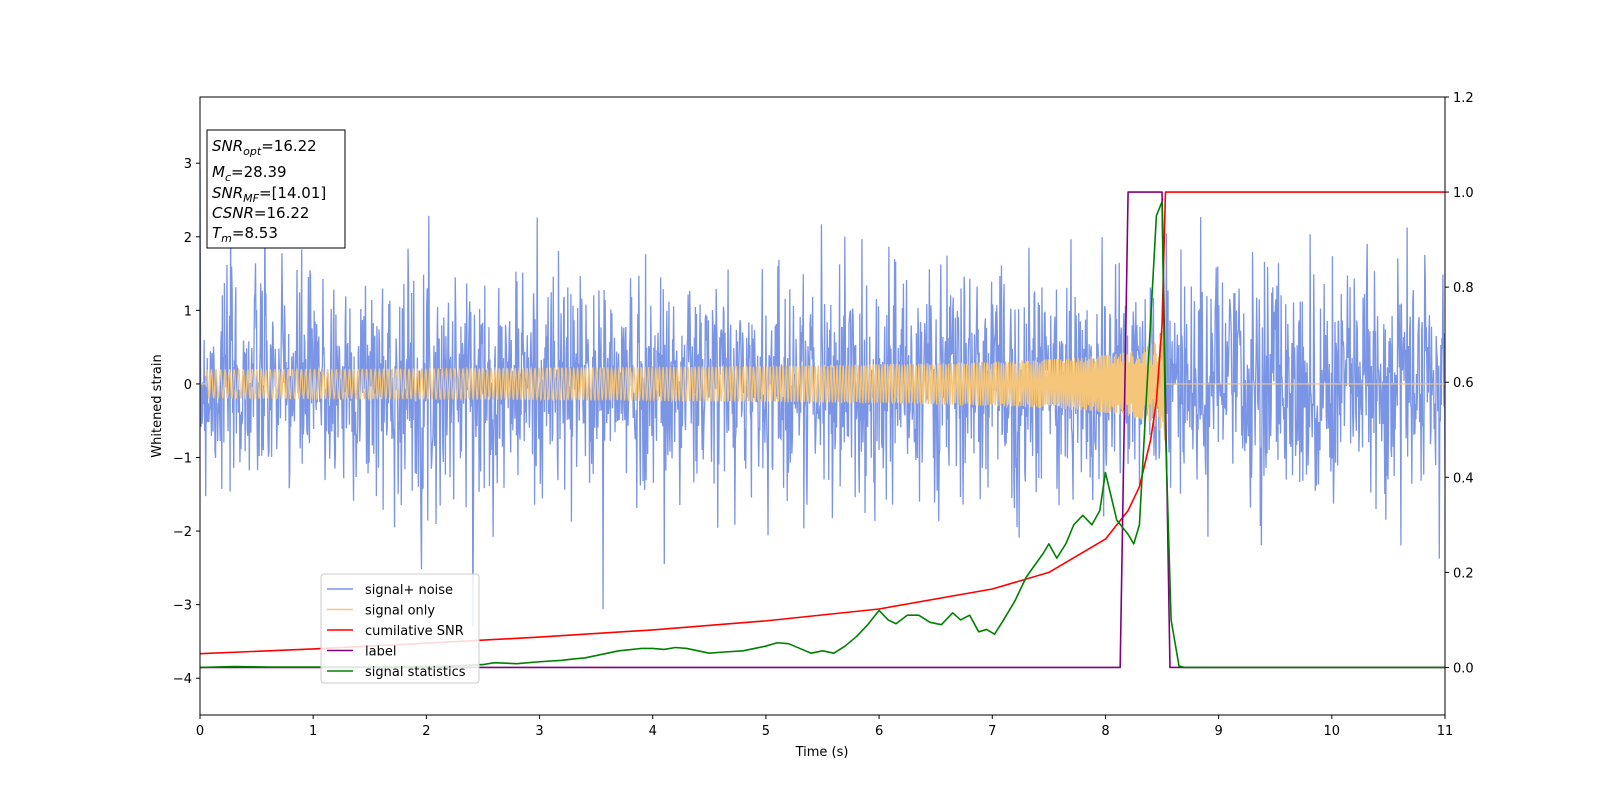 This screenshot has width=1600, height=800. What do you see at coordinates (269, 194) in the screenshot?
I see `info-snr-mf: SNRMF=[14.01]` at bounding box center [269, 194].